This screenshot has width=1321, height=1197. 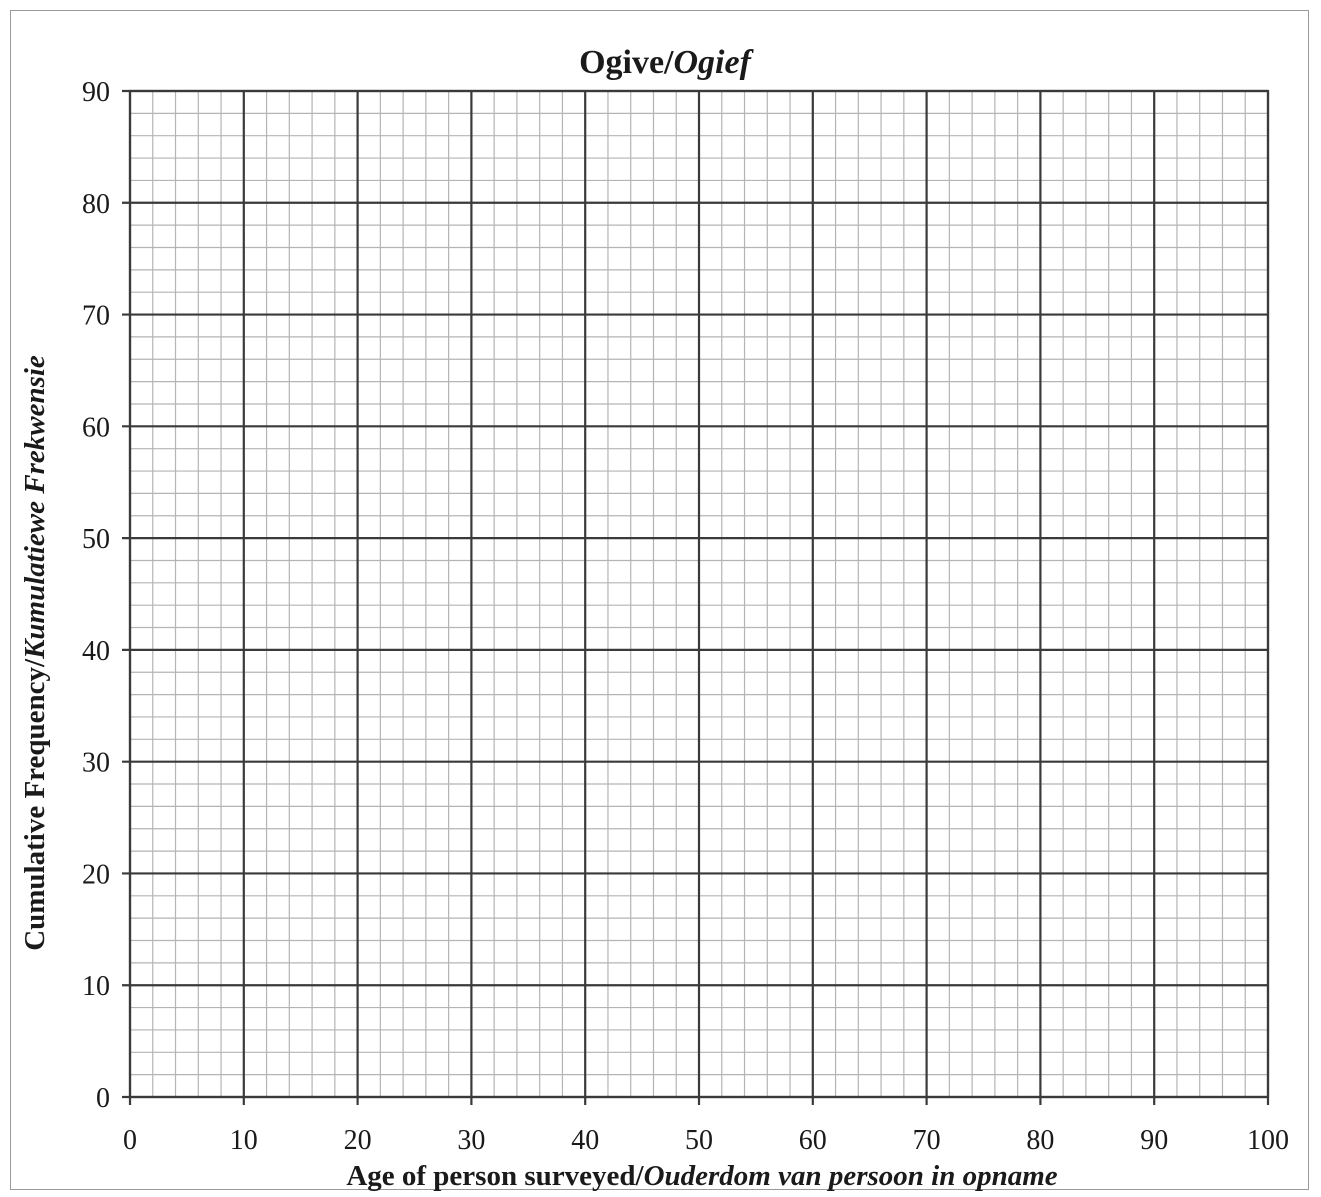 I want to click on x-tick-label: 10, so click(x=244, y=1140).